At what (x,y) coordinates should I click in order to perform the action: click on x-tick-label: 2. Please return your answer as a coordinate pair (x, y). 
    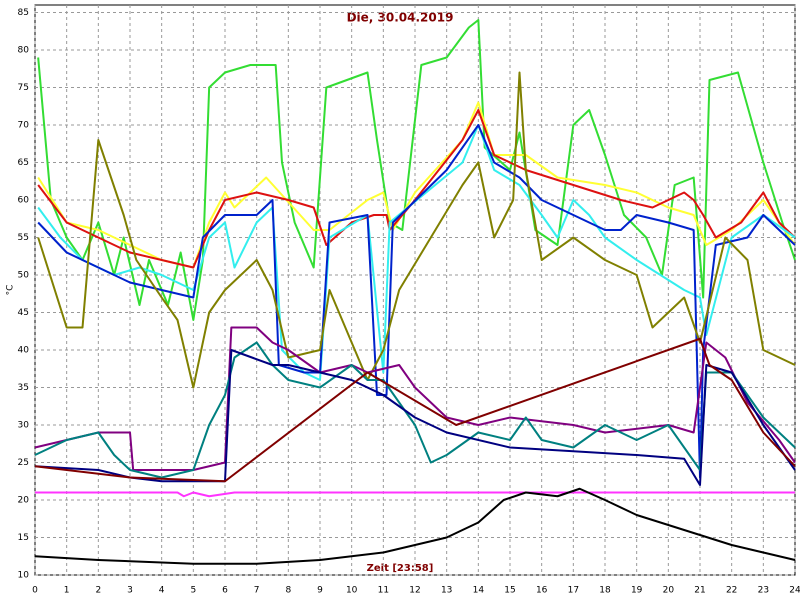
    Looking at the image, I should click on (98, 591).